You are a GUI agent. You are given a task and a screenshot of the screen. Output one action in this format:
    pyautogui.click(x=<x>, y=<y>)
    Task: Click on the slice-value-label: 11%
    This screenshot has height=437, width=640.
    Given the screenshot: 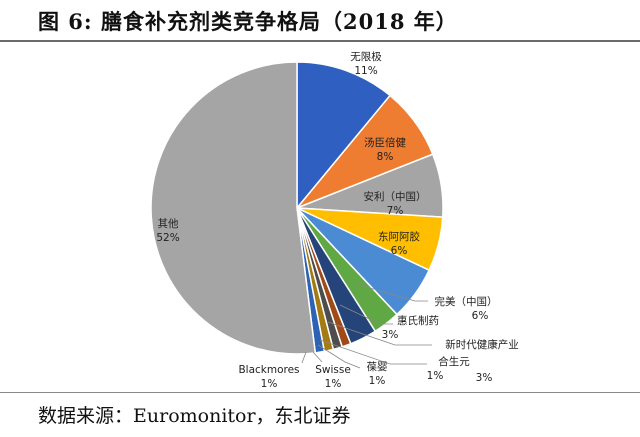 What is the action you would take?
    pyautogui.click(x=365, y=71)
    